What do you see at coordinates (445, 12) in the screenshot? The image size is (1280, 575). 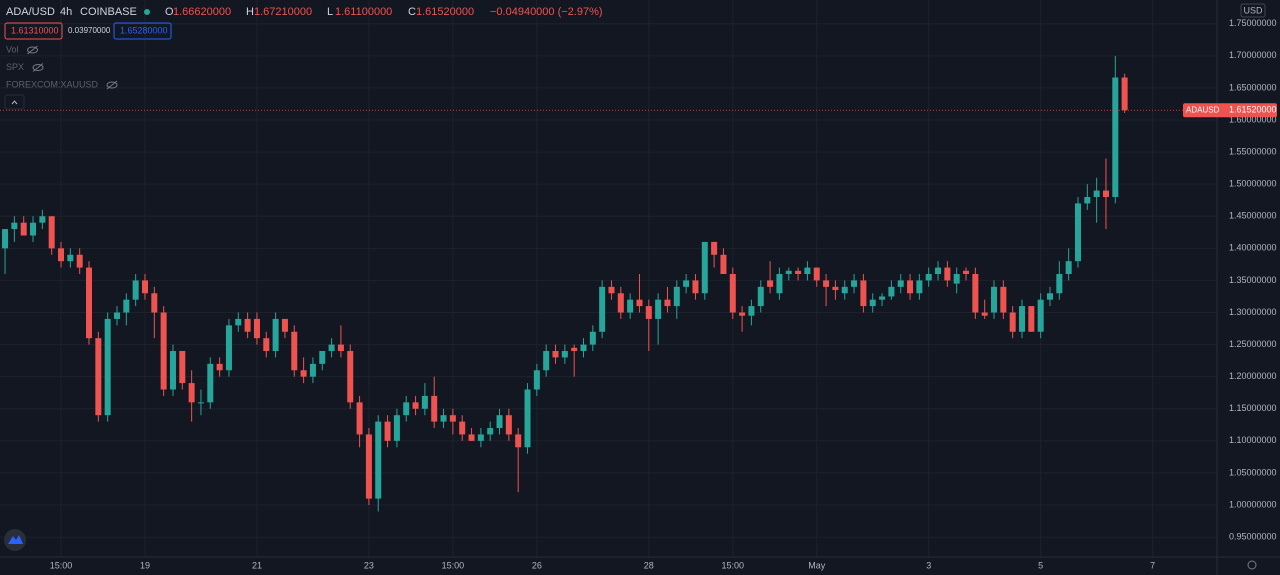 I see `ohlc-value: 1.61520000` at bounding box center [445, 12].